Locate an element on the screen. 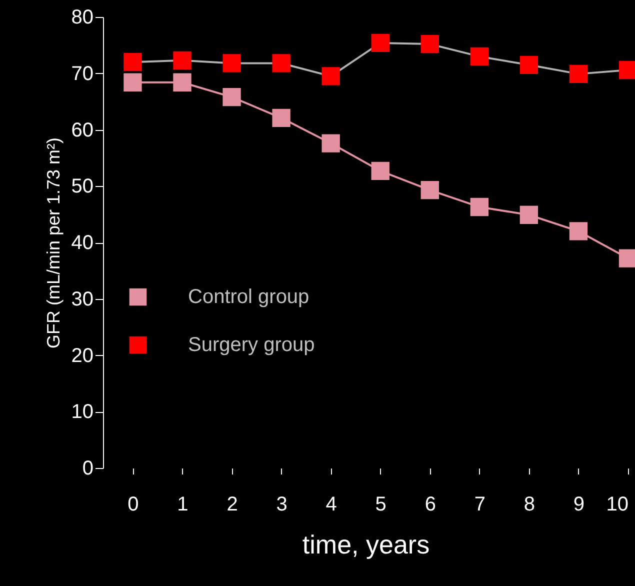 The height and width of the screenshot is (586, 635). x-tick-label: 6 is located at coordinates (430, 505).